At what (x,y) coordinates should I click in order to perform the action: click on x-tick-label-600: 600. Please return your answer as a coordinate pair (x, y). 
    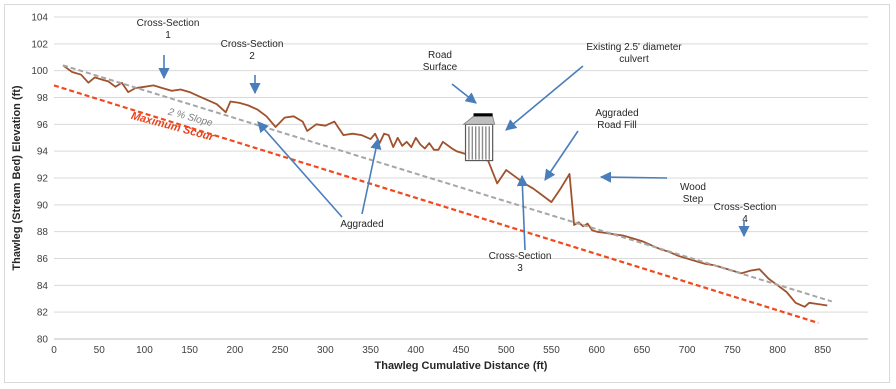
    Looking at the image, I should click on (596, 350).